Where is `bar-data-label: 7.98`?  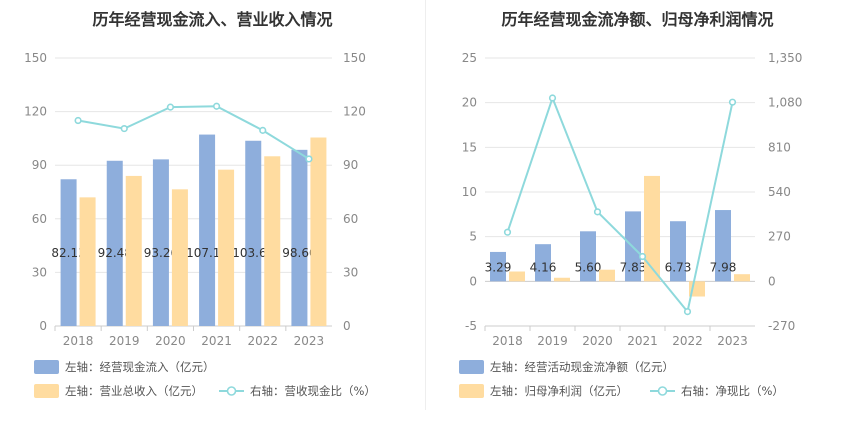
bar-data-label: 7.98 is located at coordinates (723, 267).